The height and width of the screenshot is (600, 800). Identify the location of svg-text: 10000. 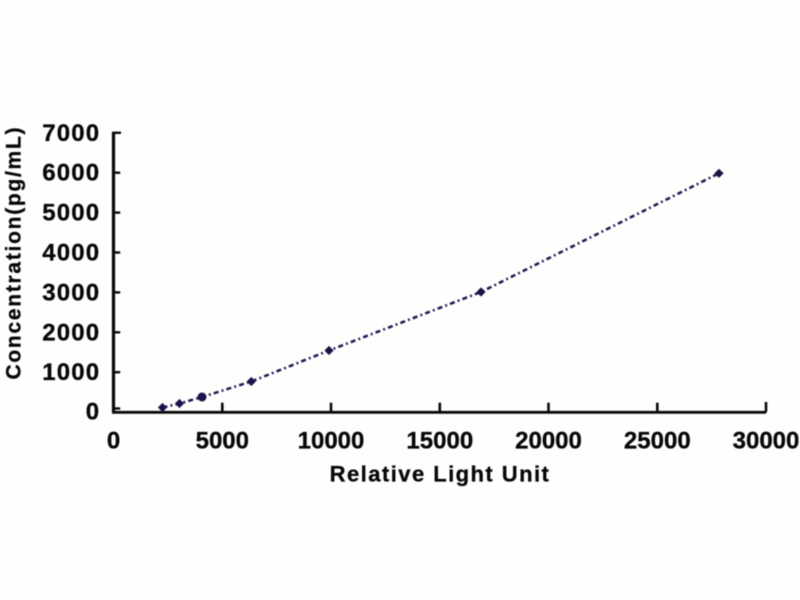
(331, 441).